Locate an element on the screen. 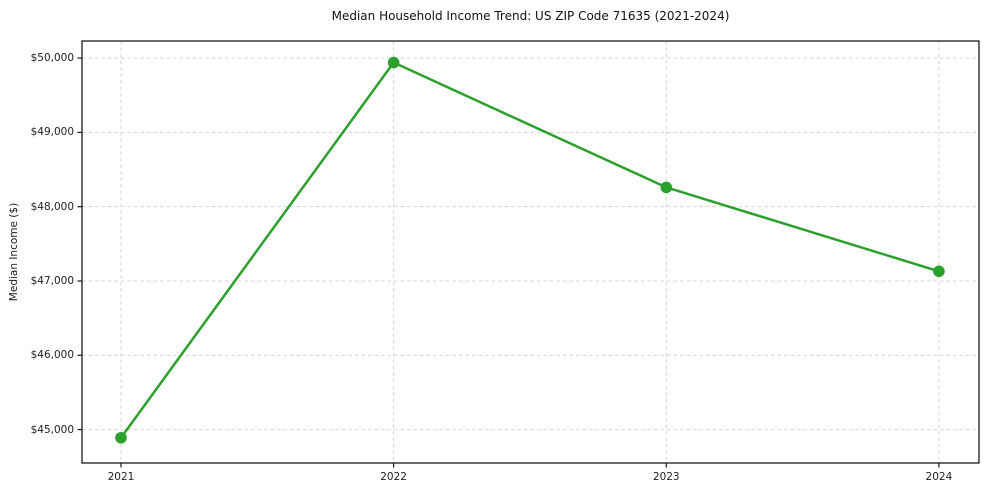 The width and height of the screenshot is (989, 490). x-tick-label: 2022 is located at coordinates (393, 477).